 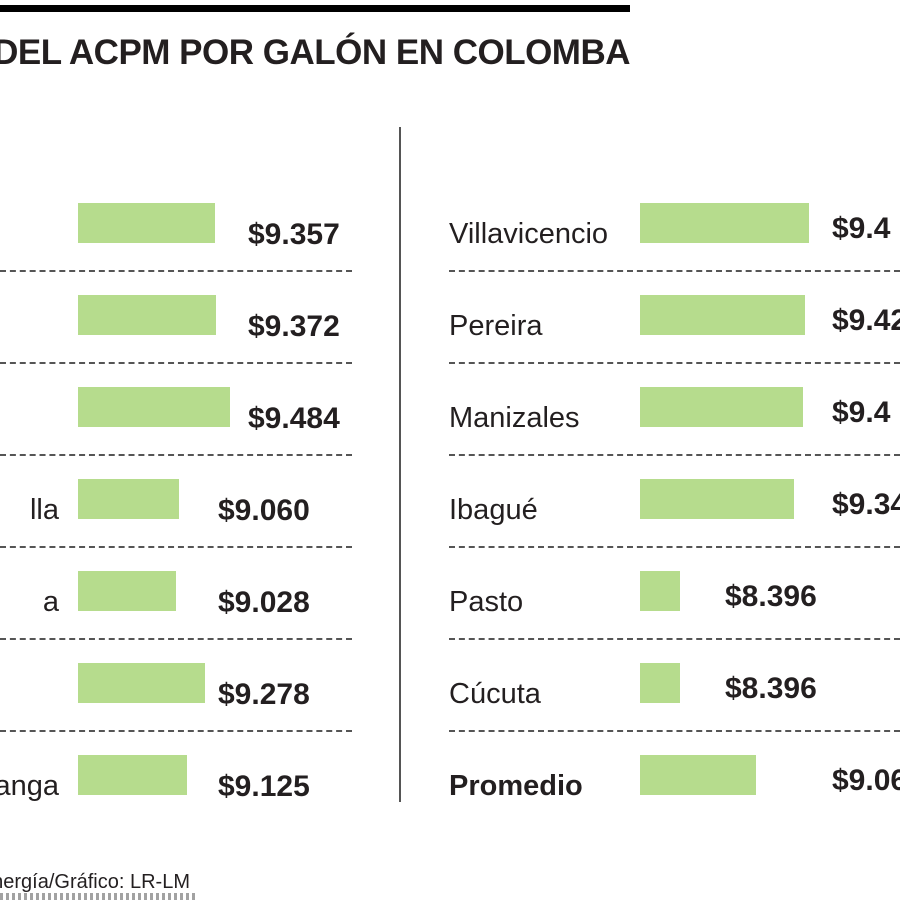 I want to click on value-label: $9.34, so click(x=866, y=504).